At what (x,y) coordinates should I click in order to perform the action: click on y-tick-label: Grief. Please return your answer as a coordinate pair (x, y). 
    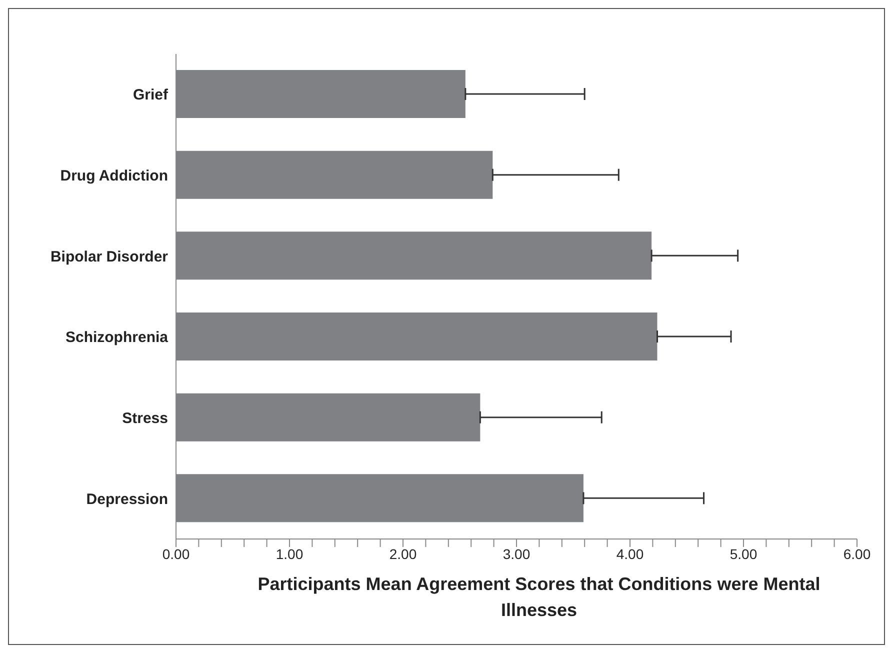
    Looking at the image, I should click on (150, 95).